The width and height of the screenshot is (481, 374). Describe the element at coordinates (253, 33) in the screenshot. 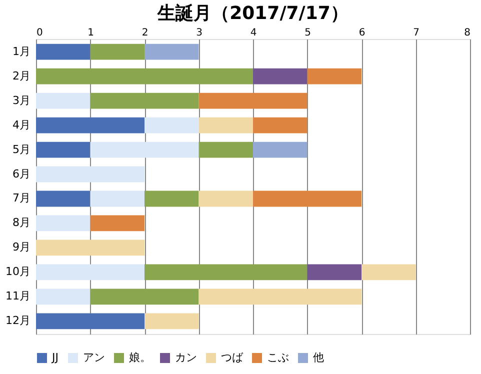

I see `x-tick-label: 4` at that location.